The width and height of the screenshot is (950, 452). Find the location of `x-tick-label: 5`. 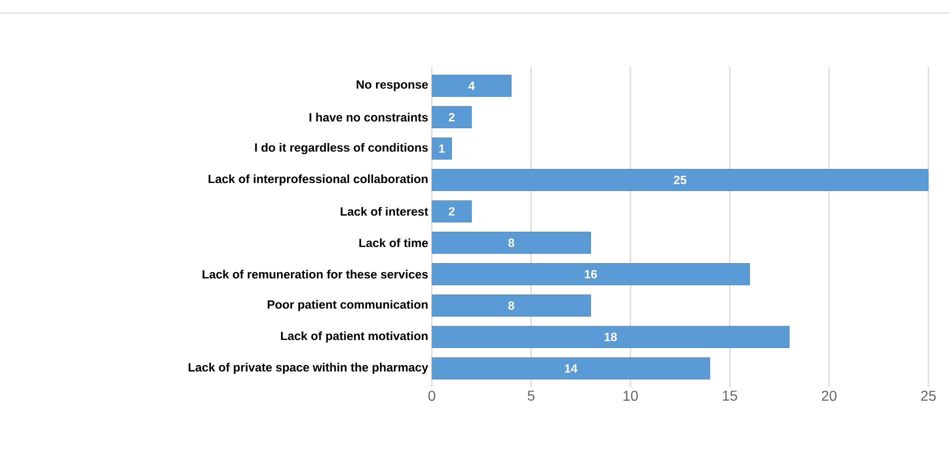

x-tick-label: 5 is located at coordinates (531, 395).